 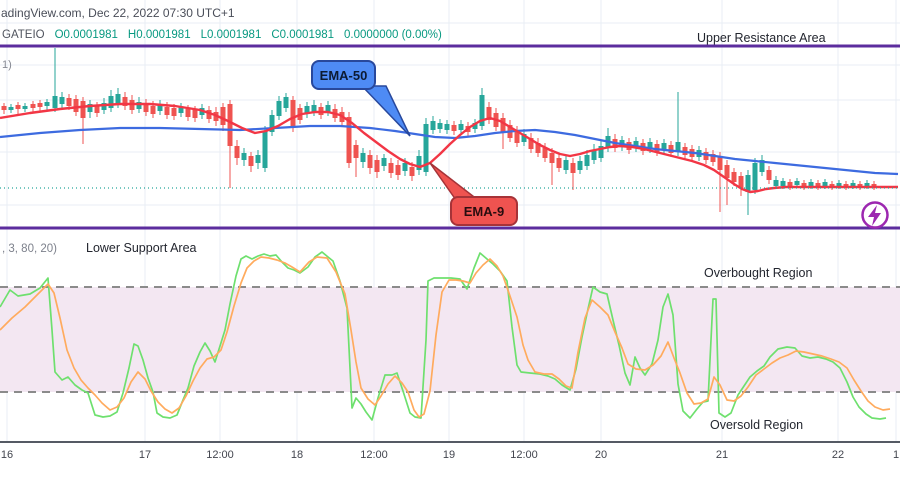 I want to click on lower-support-label: Lower Support Area, so click(x=141, y=248).